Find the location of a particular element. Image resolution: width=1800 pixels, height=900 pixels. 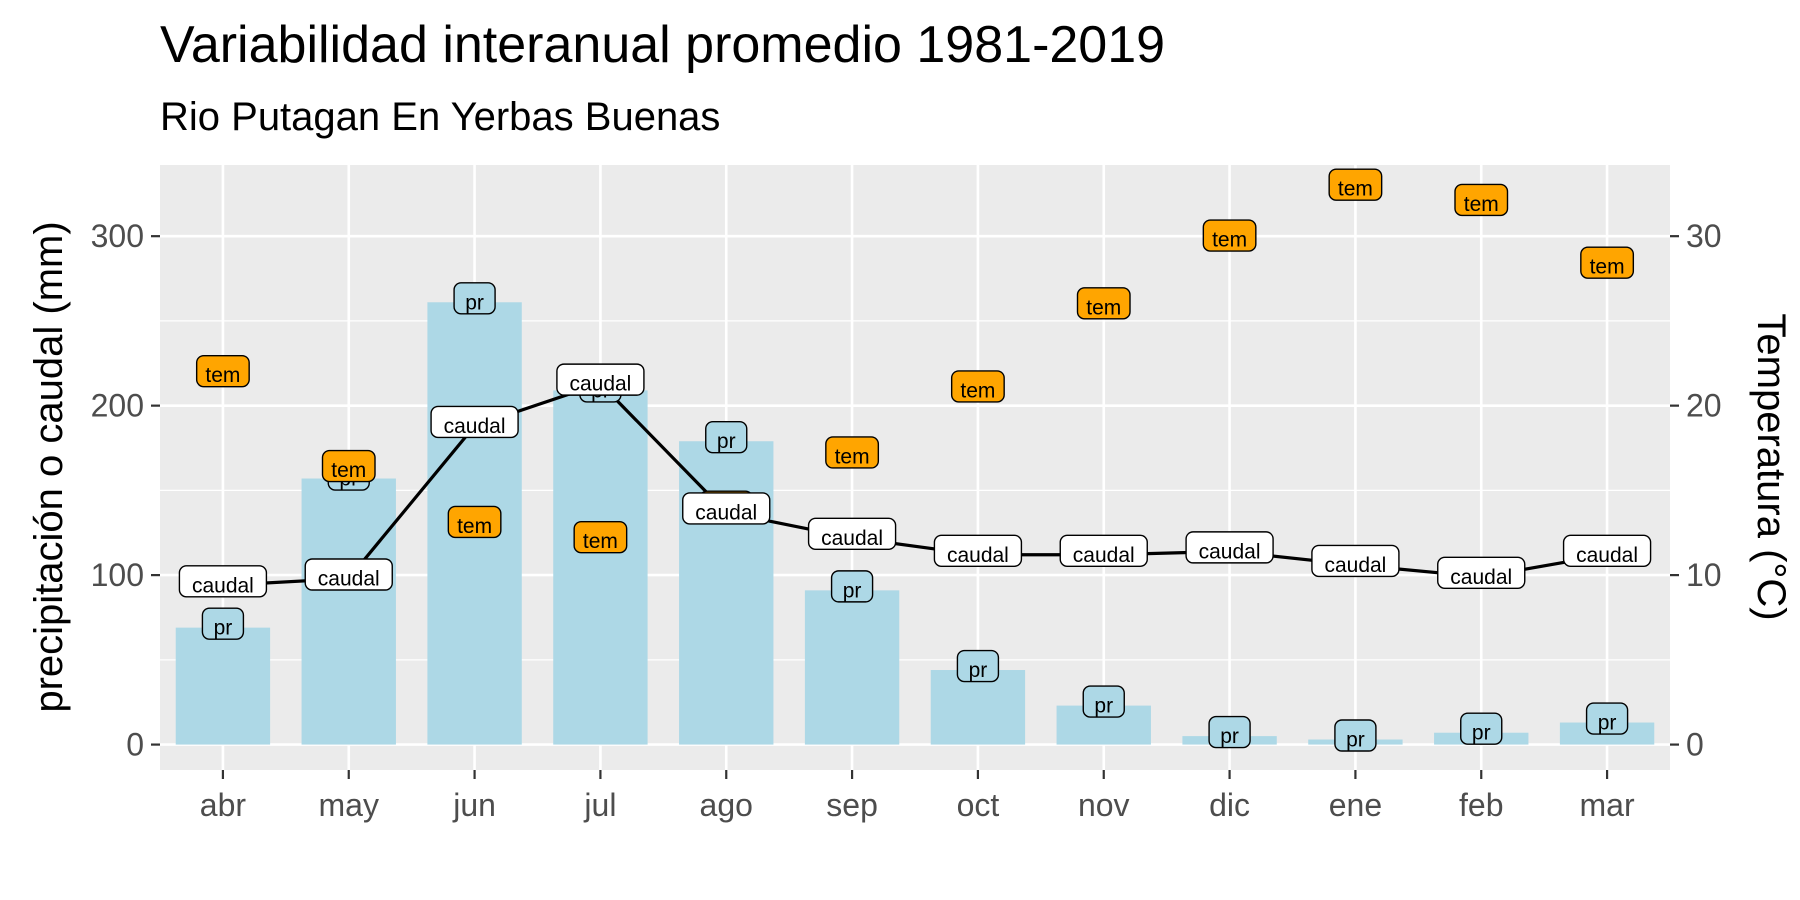

y-tick-label: 300 is located at coordinates (117, 236).